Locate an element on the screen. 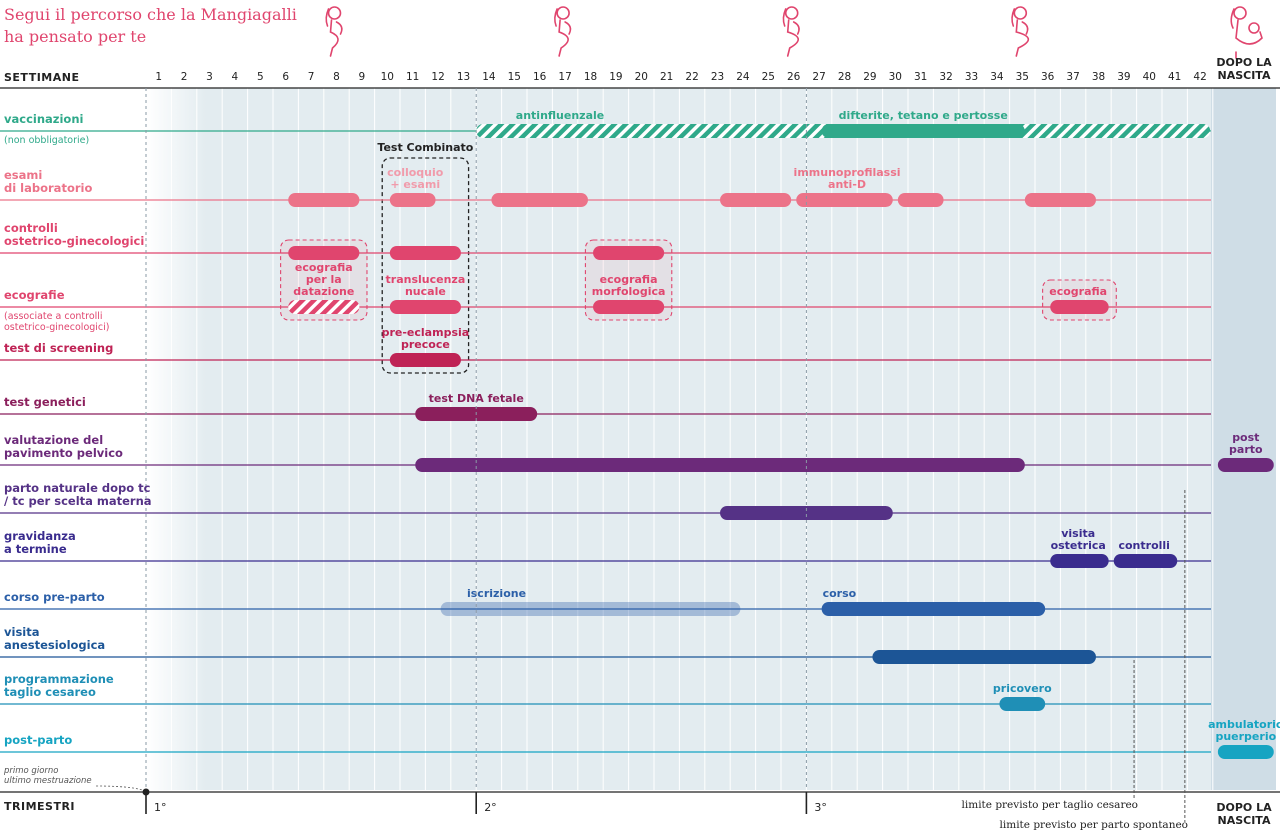  week-number: 21 is located at coordinates (666, 77).